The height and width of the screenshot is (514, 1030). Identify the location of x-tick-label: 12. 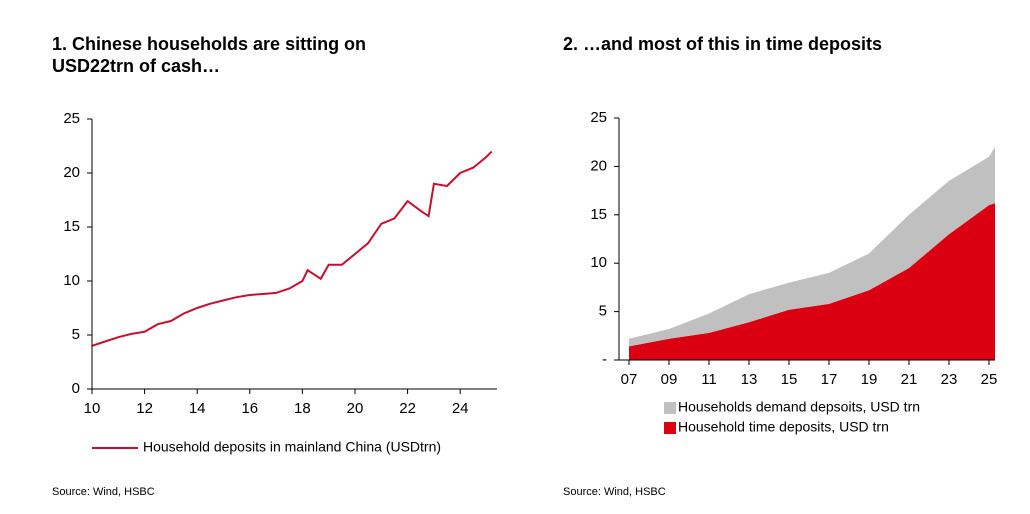
(144, 408).